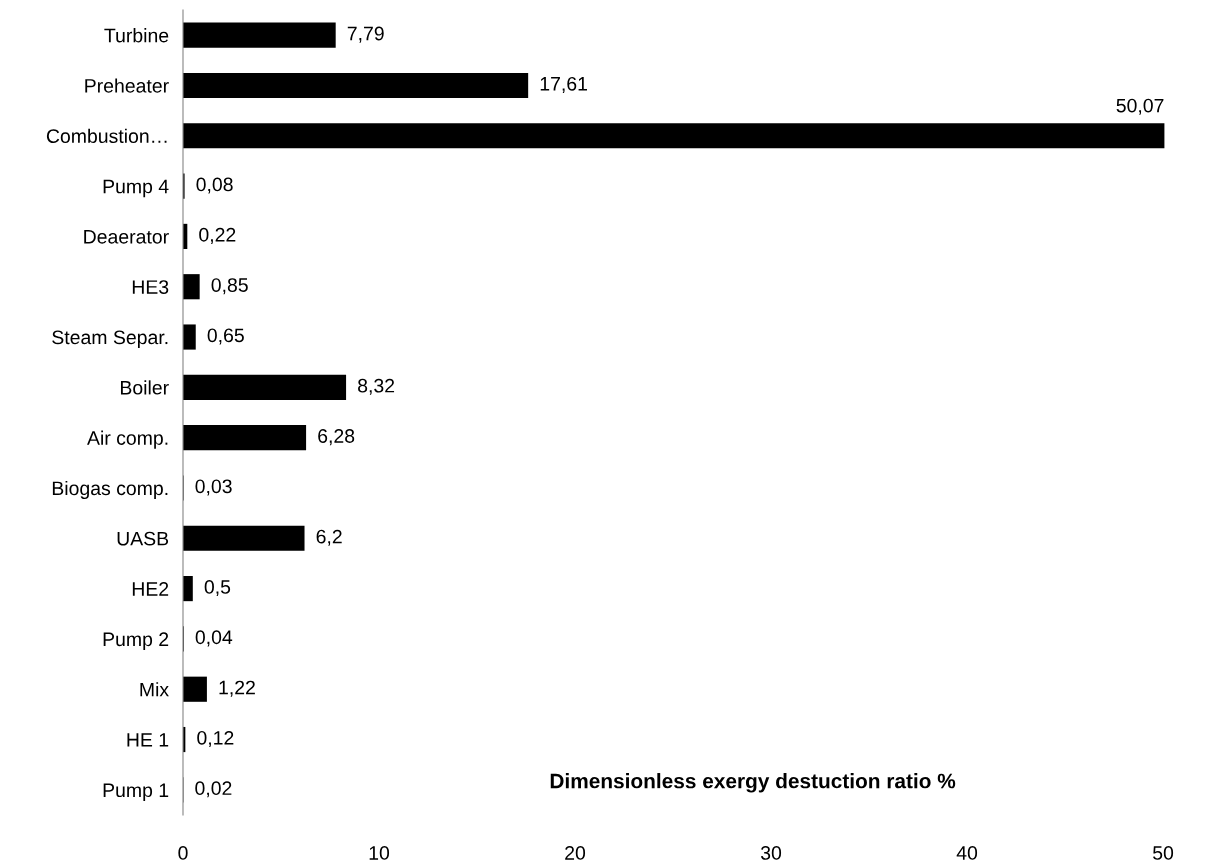 The height and width of the screenshot is (863, 1206). Describe the element at coordinates (127, 439) in the screenshot. I see `y-tick-label: Air comp.` at that location.